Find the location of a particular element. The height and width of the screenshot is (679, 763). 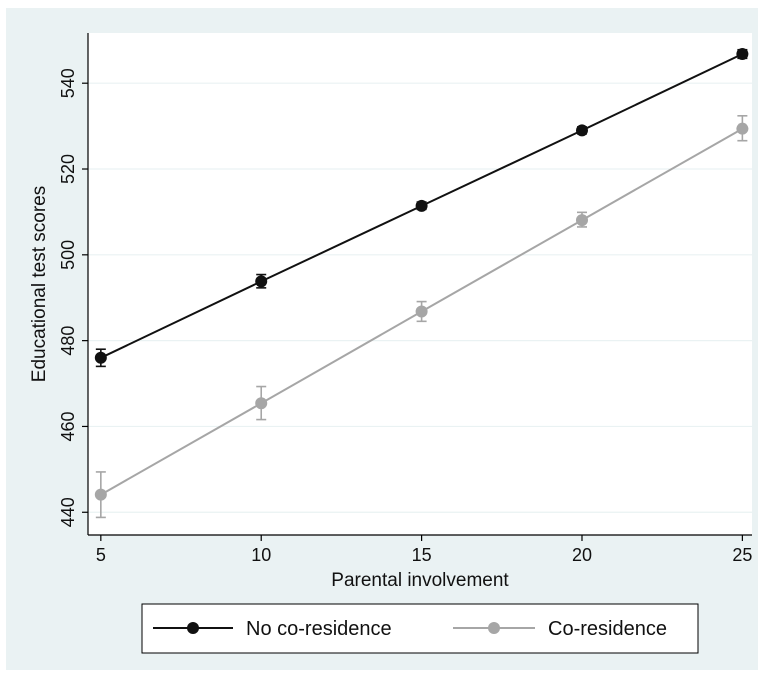

legend: No co-residence Co-residence is located at coordinates (420, 628).